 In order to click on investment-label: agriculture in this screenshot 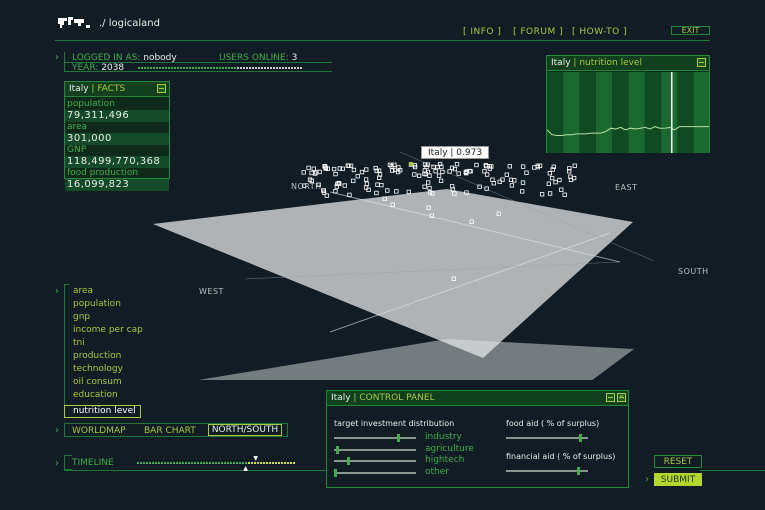, I will do `click(449, 448)`.